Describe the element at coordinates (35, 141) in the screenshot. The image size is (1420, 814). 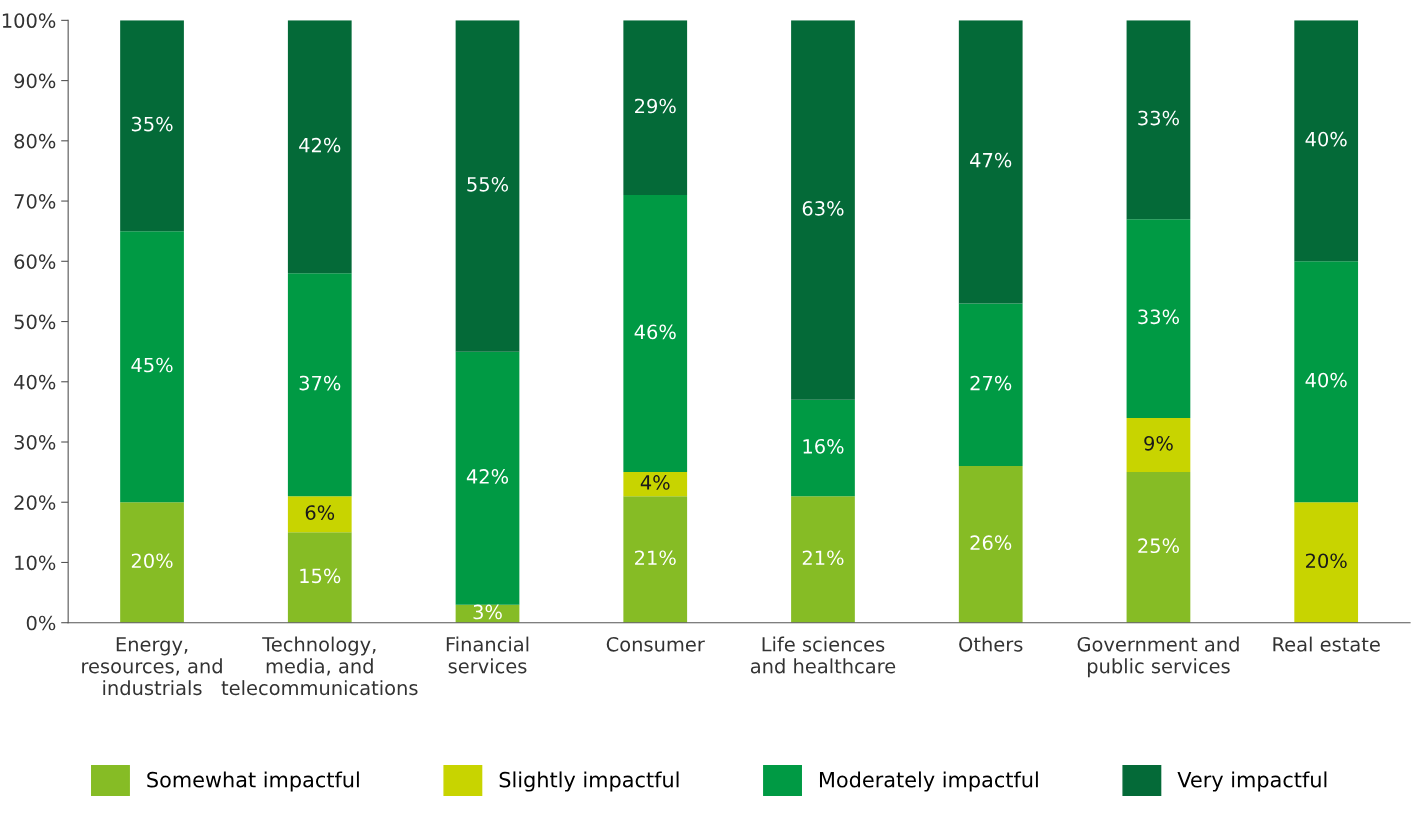
I see `y-tick-label: 80%` at that location.